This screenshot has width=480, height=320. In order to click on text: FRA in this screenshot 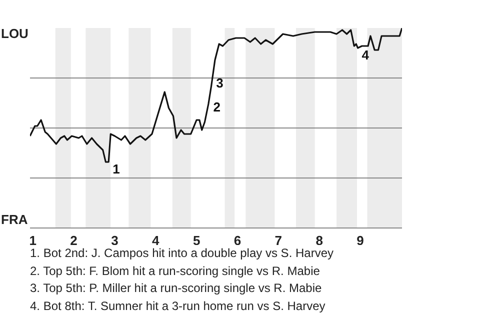, I will do `click(14, 220)`.